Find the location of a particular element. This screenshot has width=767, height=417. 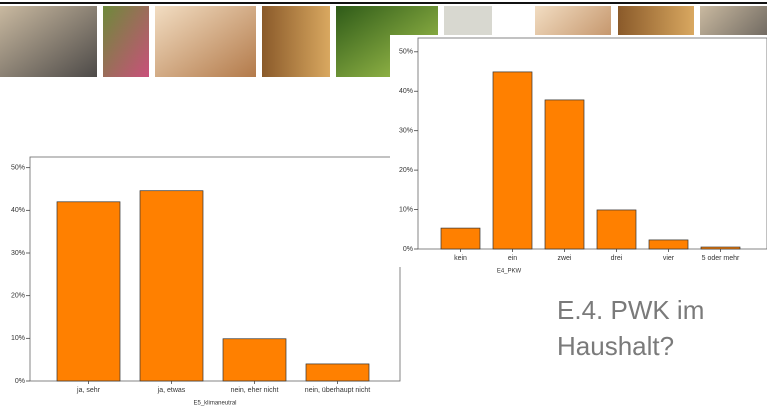

x-tick-label: nein, überhaupt nicht is located at coordinates (337, 390).